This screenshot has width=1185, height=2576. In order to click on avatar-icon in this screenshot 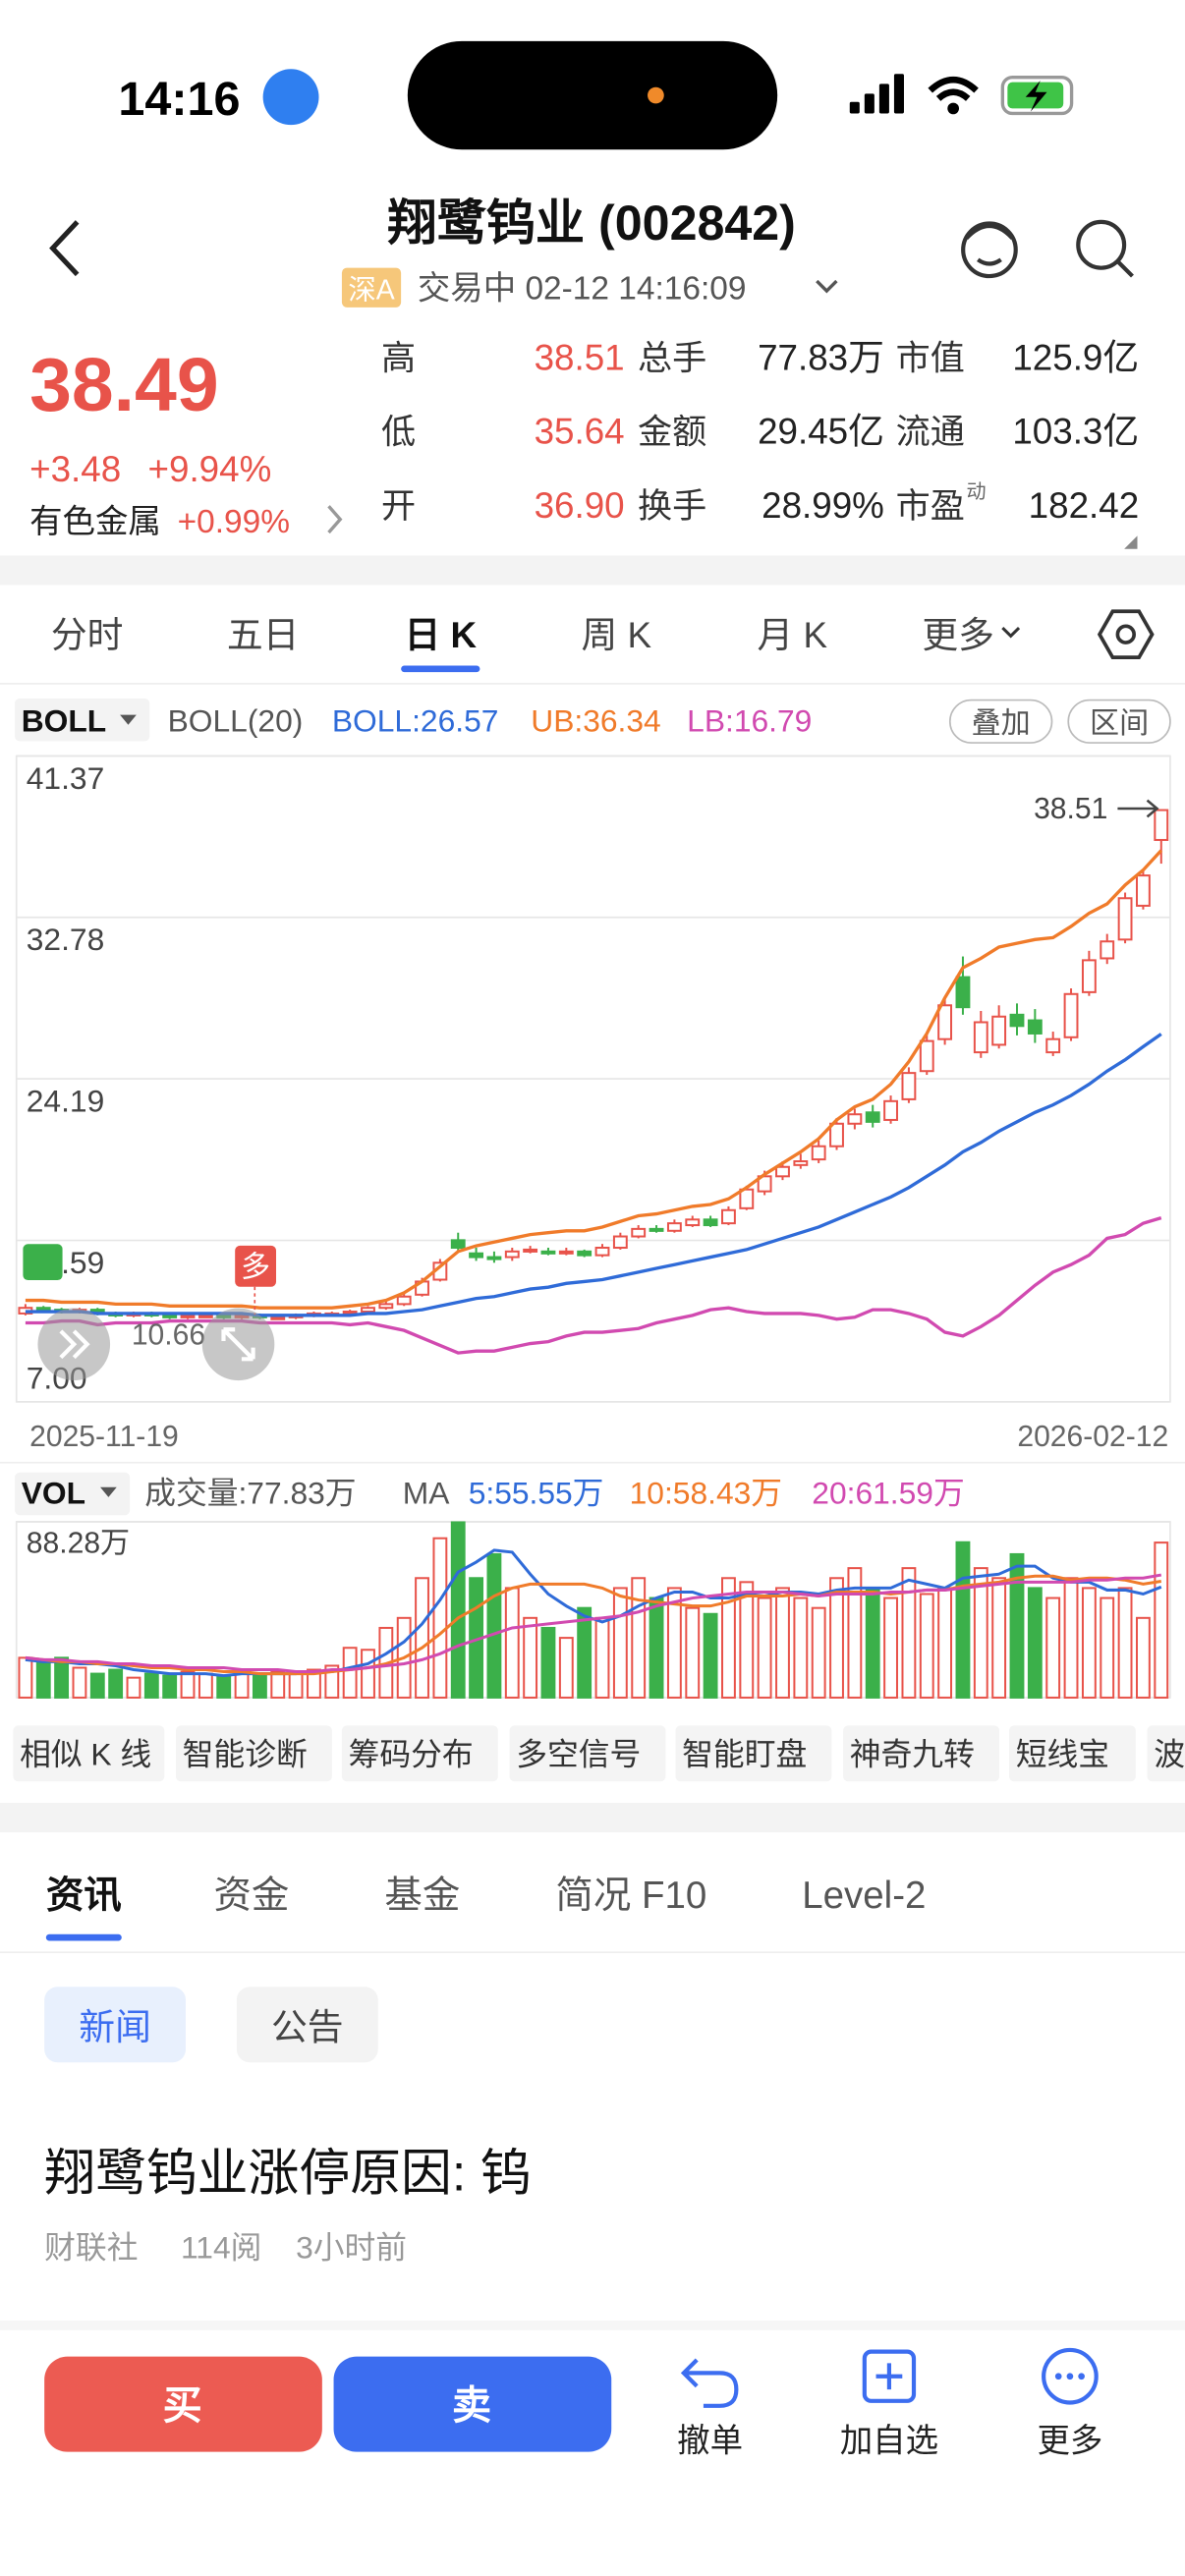, I will do `click(990, 250)`.